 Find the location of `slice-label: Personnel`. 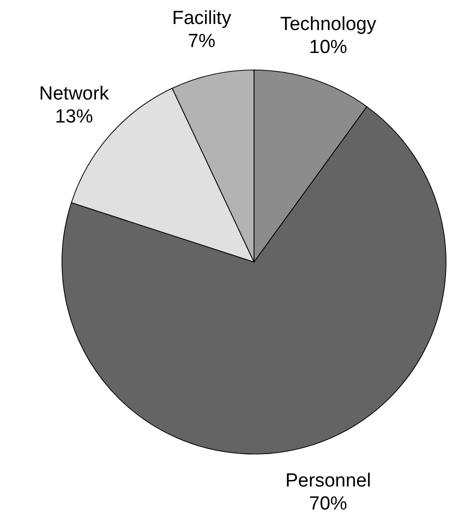

slice-label: Personnel is located at coordinates (328, 481).